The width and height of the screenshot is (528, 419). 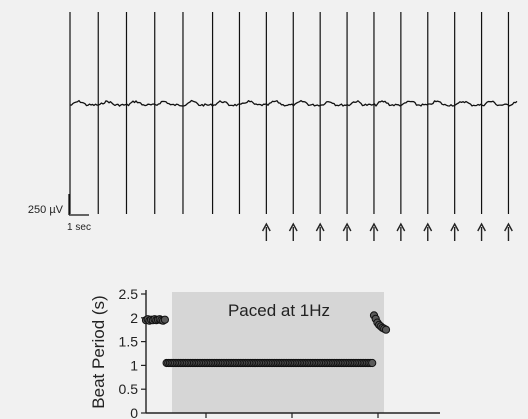 I want to click on y-axis: 0 0.5 1 1.5 2 2.5 Beat Period (s), so click(x=118, y=352).